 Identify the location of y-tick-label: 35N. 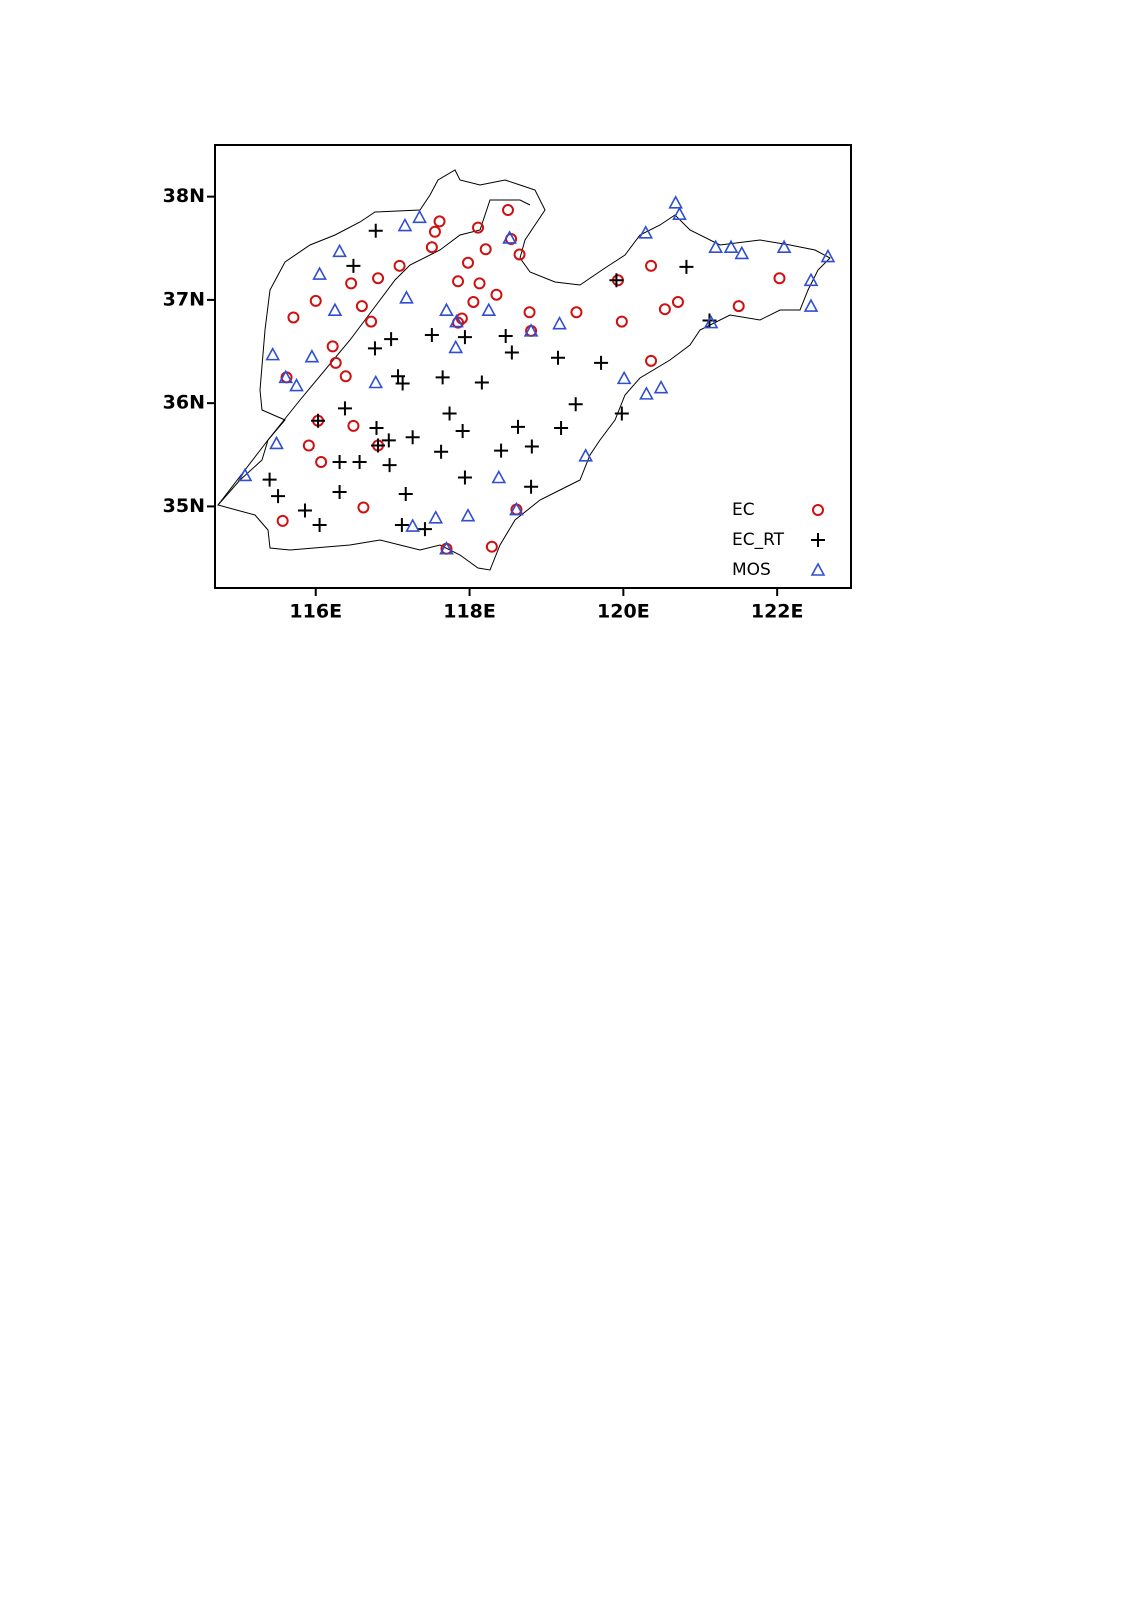
(184, 506).